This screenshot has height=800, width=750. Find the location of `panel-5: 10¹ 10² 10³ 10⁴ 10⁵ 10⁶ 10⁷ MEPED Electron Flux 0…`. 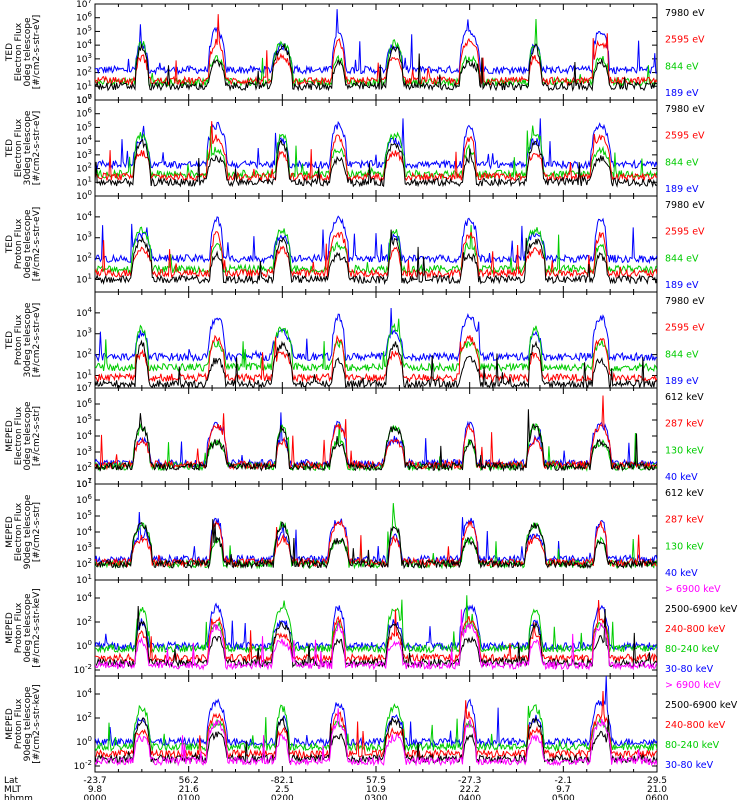

panel-5: 10¹ 10² 10³ 10⁴ 10⁵ 10⁶ 10⁷ MEPED Electron Flux 0… is located at coordinates (354, 435).